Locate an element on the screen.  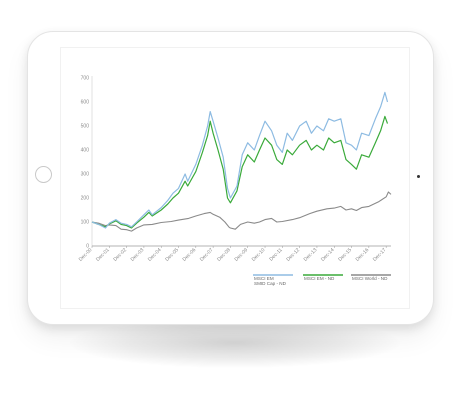
camera-dot is located at coordinates (418, 176).